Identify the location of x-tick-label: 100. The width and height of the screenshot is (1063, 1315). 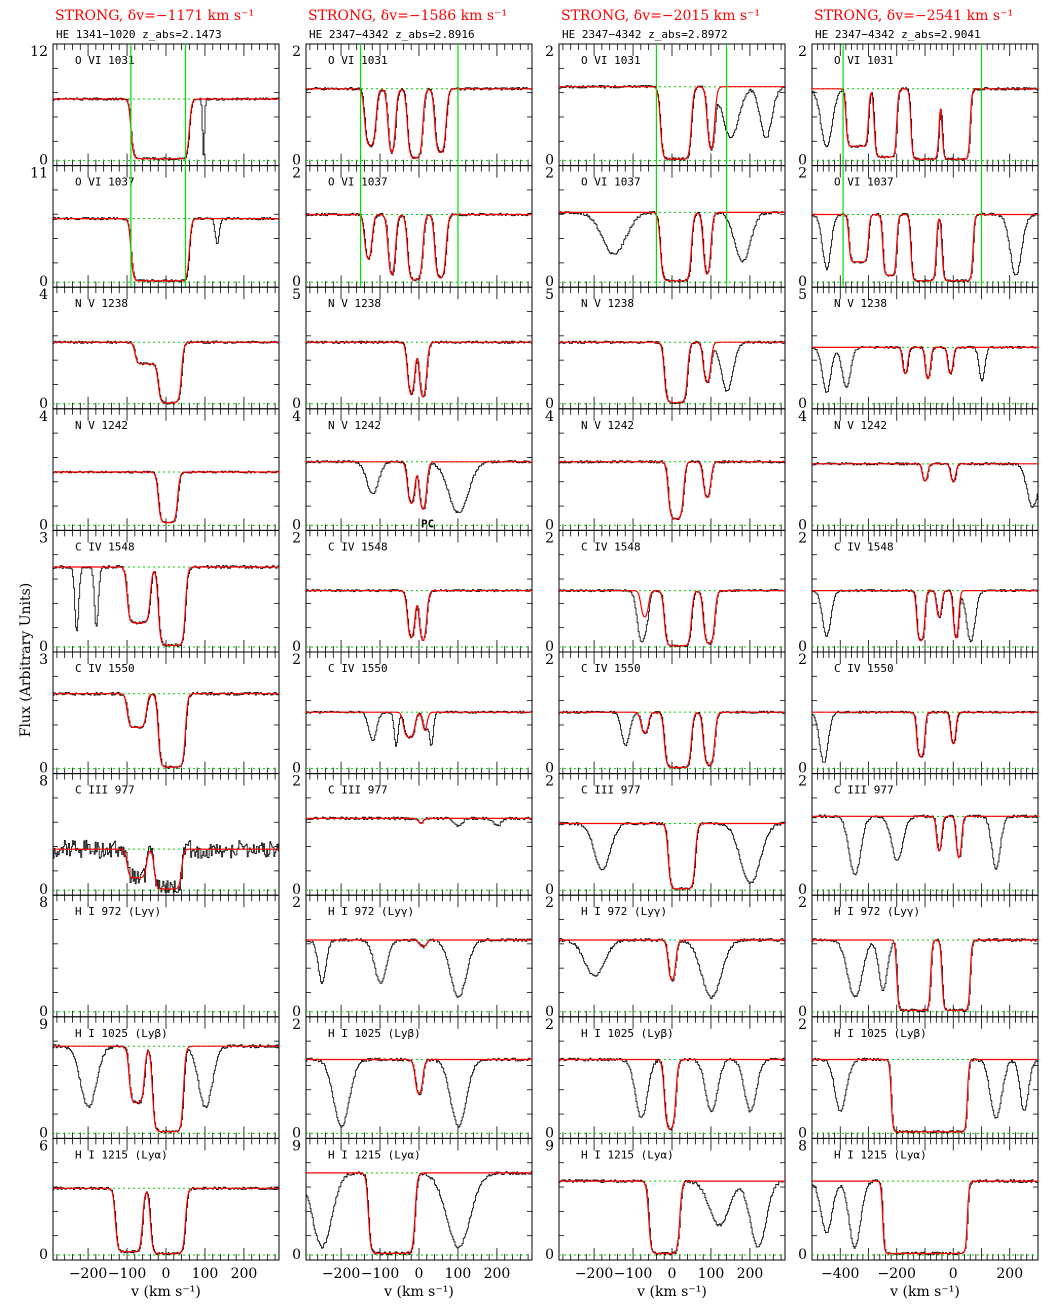
(711, 1274).